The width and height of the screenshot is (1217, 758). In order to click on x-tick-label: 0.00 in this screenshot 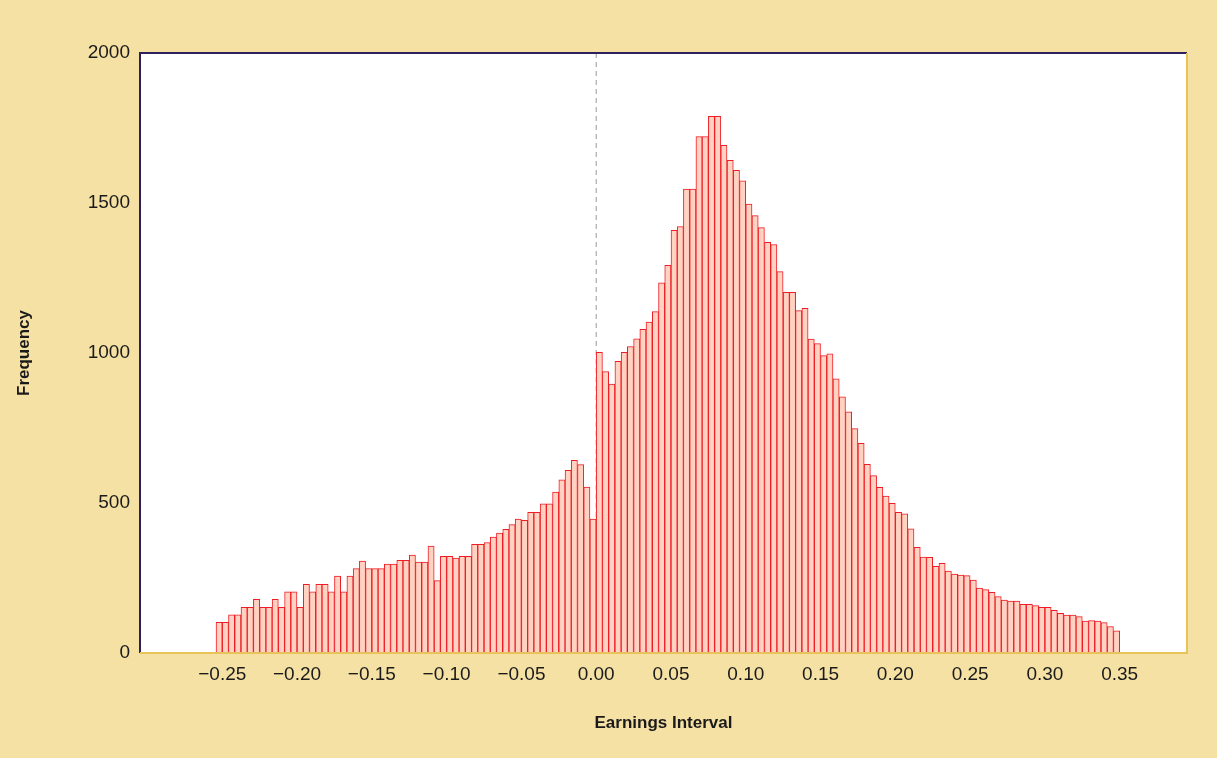, I will do `click(596, 673)`.